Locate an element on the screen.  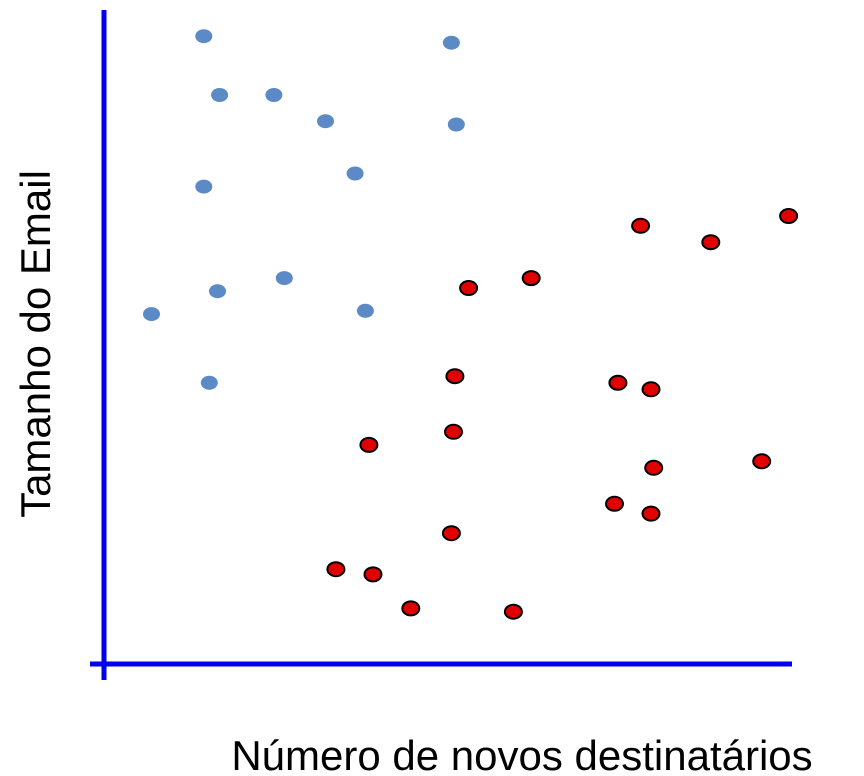
y-axis-label: Tamanho do Email is located at coordinates (35, 344).